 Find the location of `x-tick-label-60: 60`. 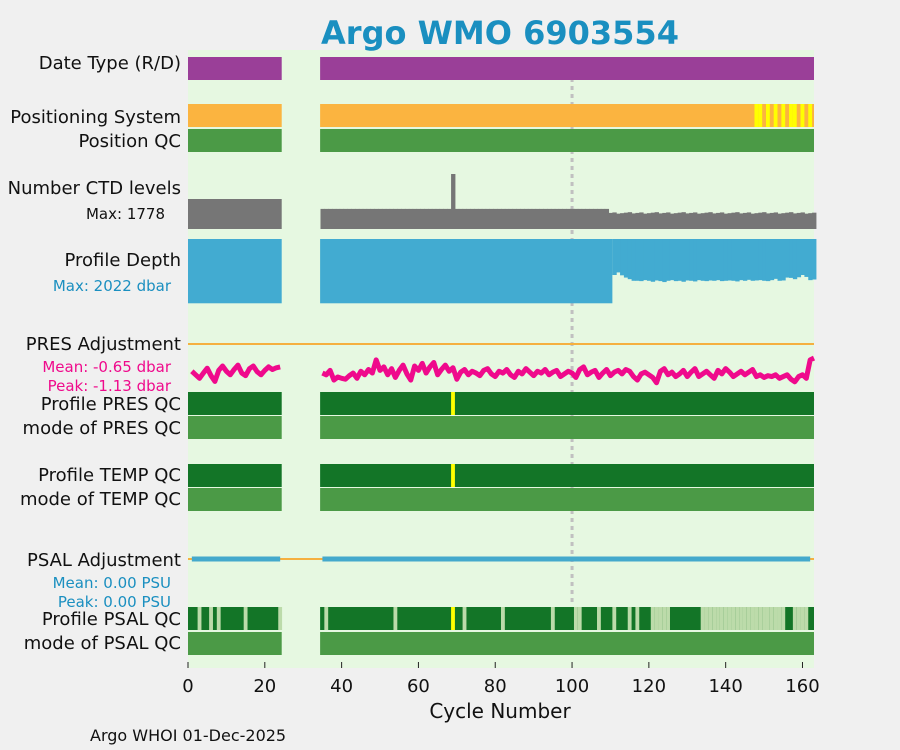

x-tick-label-60: 60 is located at coordinates (418, 686).